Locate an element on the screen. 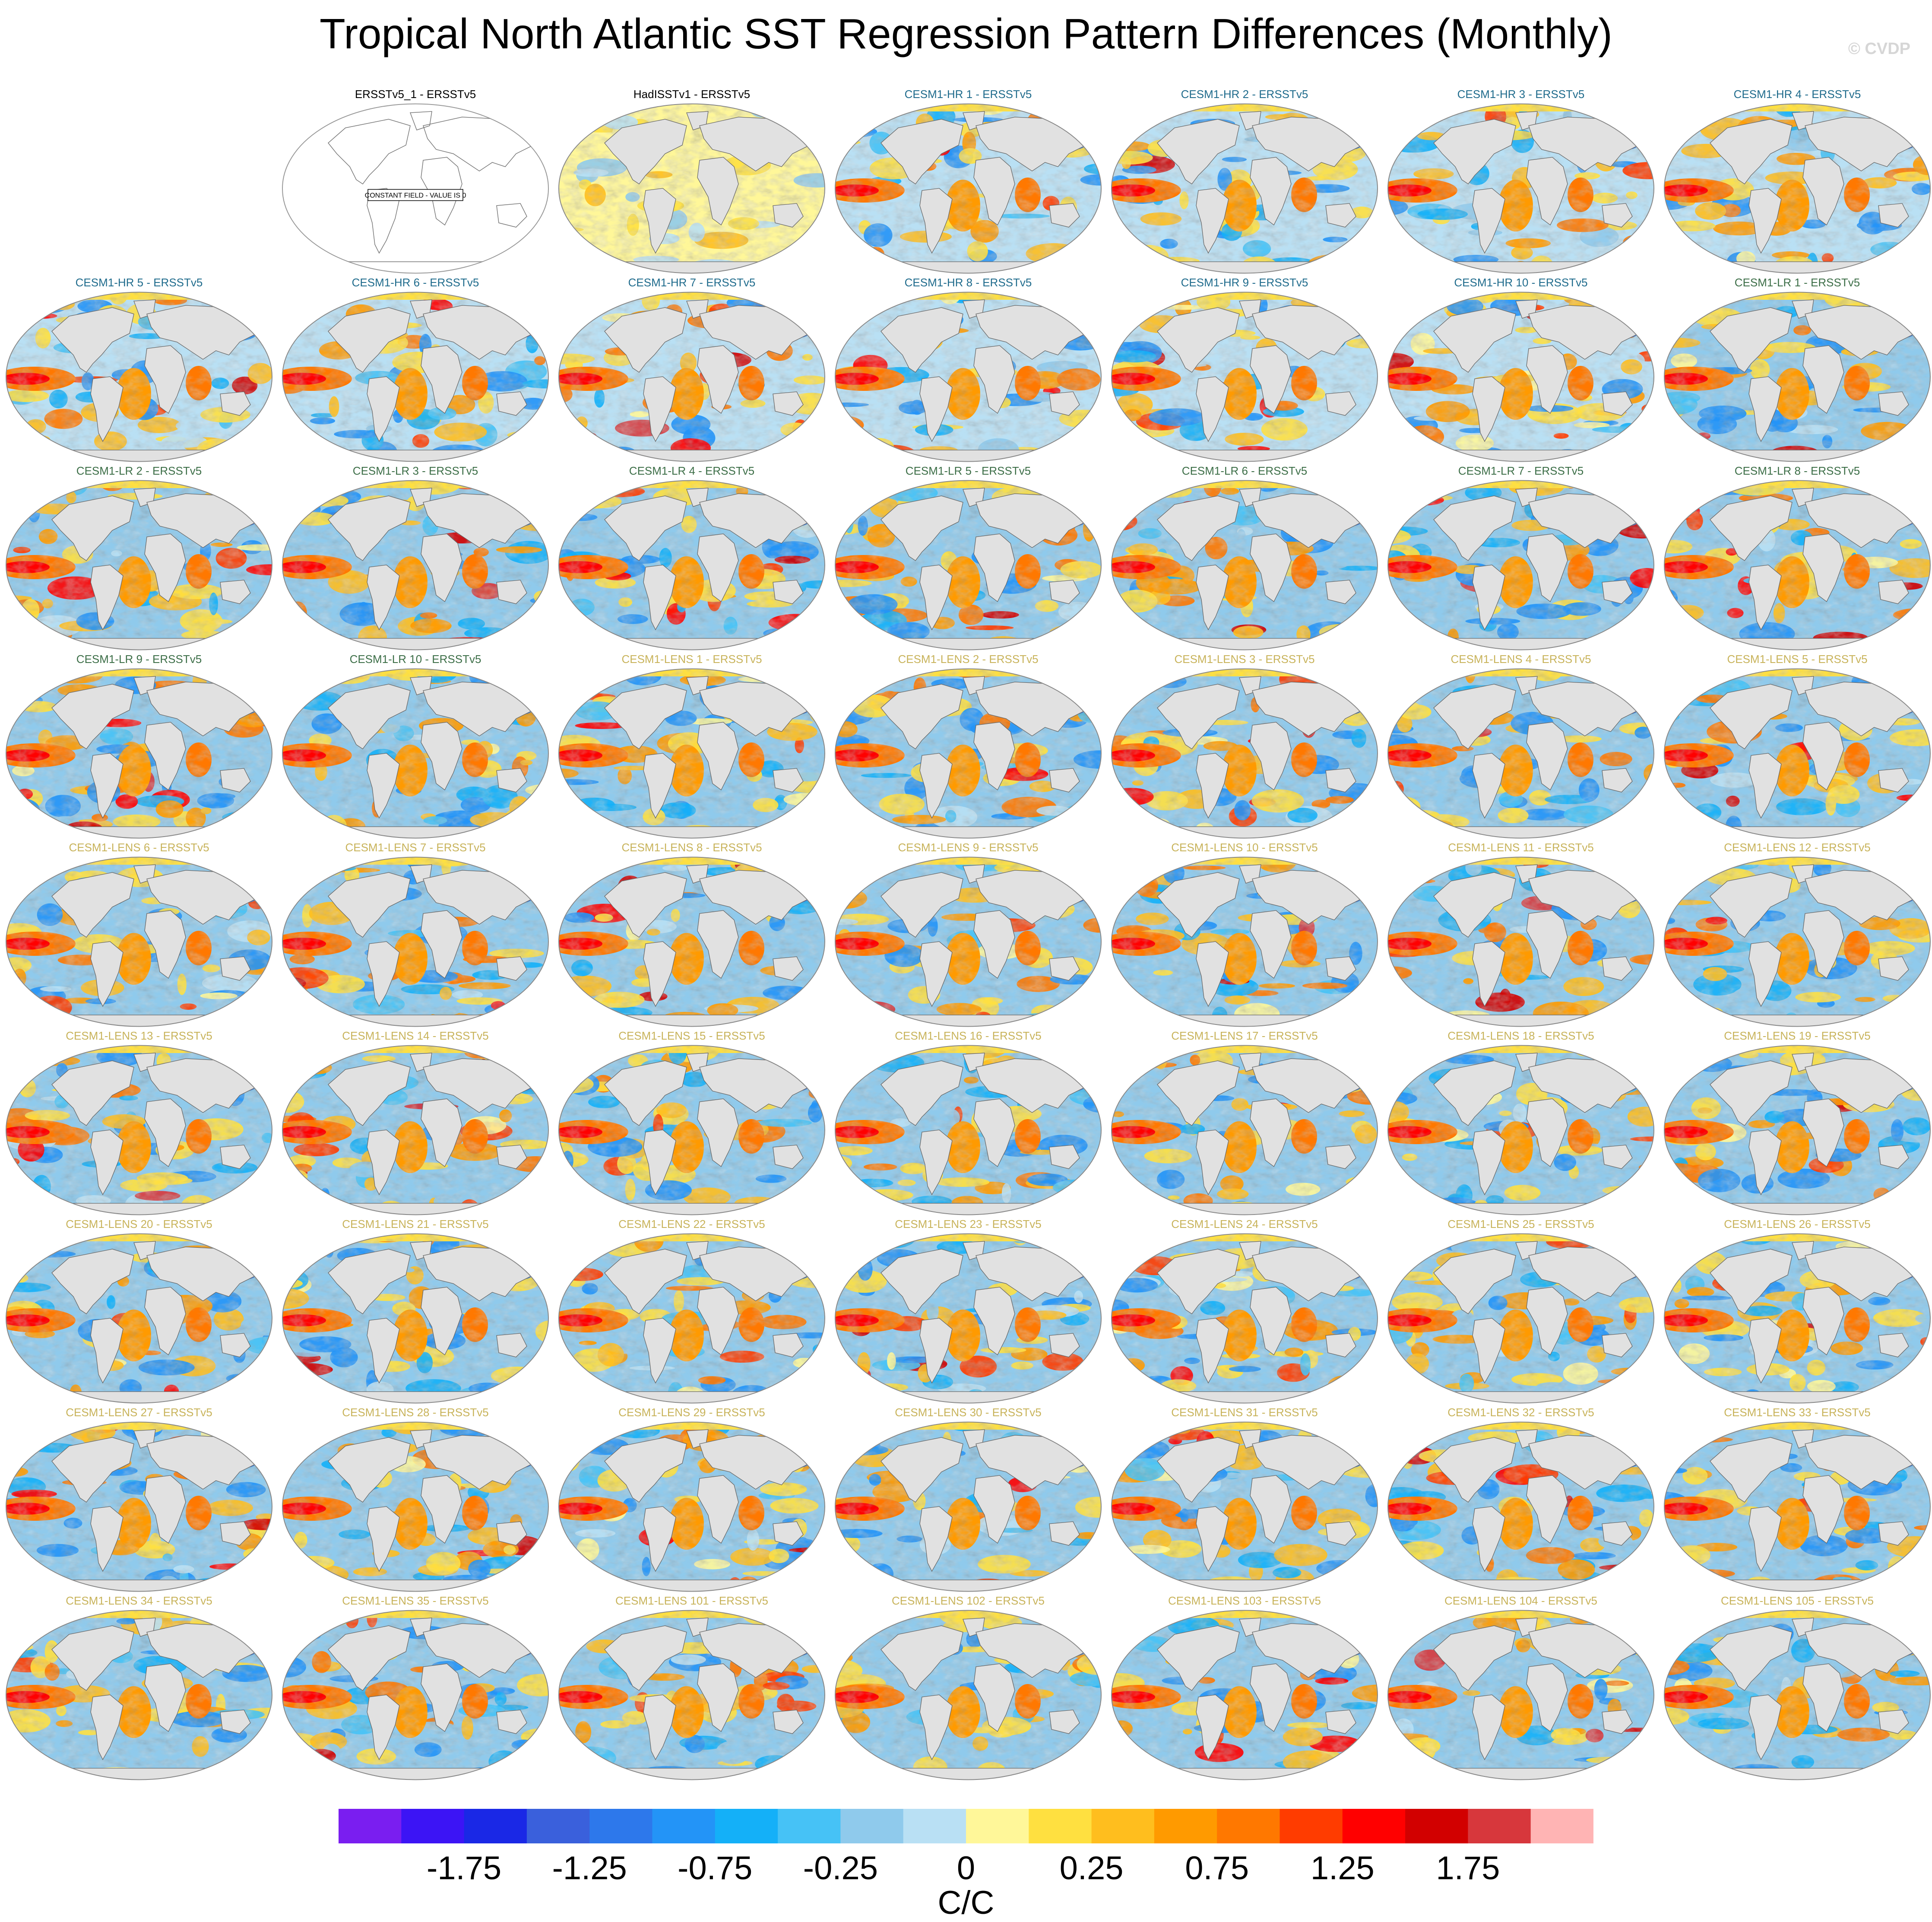 The height and width of the screenshot is (1922, 1932). map-panel: CESM1-LR 6 - ERSSTv5 is located at coordinates (1245, 557).